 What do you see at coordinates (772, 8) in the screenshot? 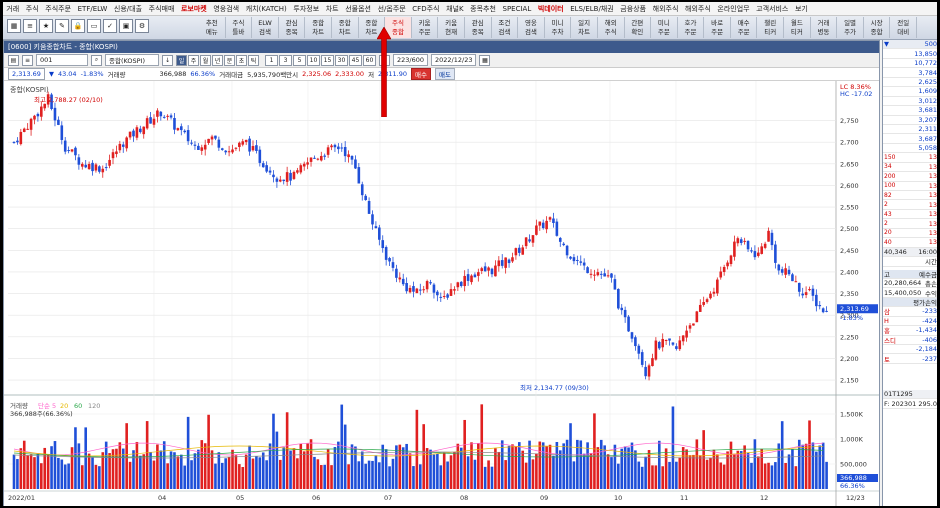
I see `menu-item: 고객서비스` at bounding box center [772, 8].